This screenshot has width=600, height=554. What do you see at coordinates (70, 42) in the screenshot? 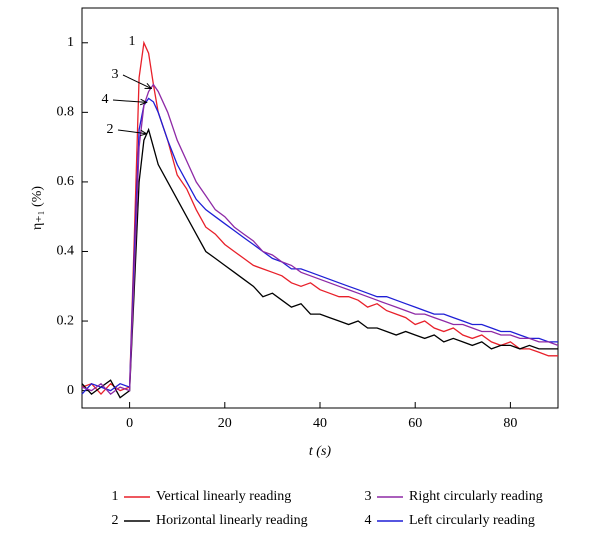
I see `y-tick-label: 1` at bounding box center [70, 42].